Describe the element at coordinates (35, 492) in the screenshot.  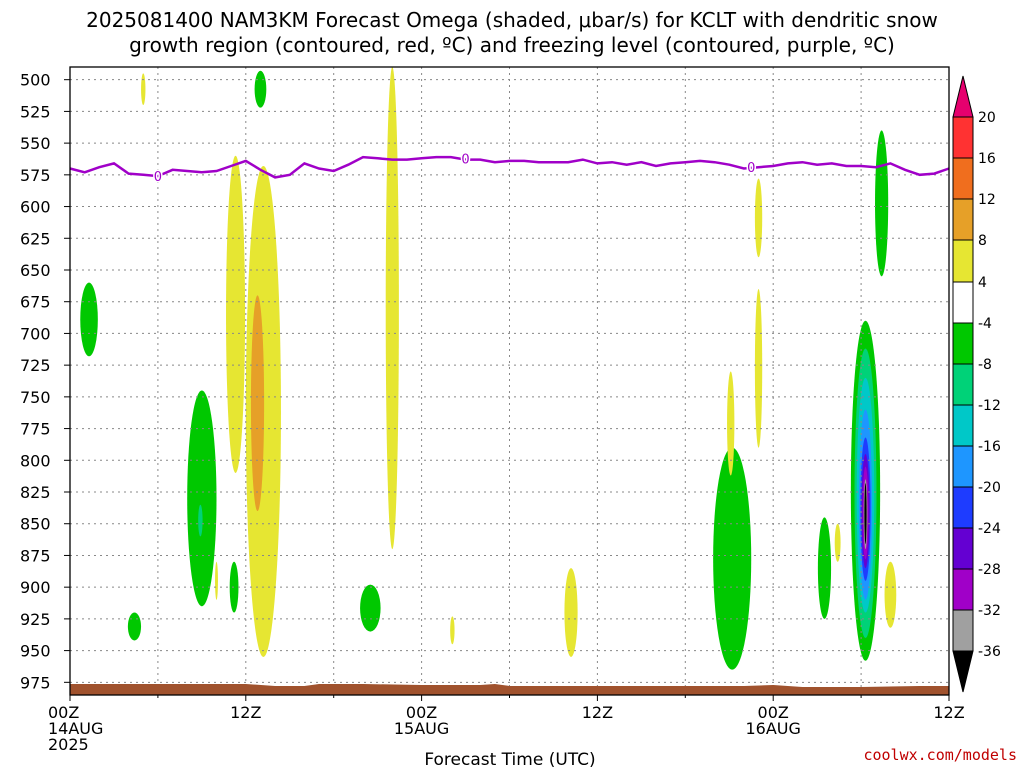
I see `y-tick-label: 825` at that location.